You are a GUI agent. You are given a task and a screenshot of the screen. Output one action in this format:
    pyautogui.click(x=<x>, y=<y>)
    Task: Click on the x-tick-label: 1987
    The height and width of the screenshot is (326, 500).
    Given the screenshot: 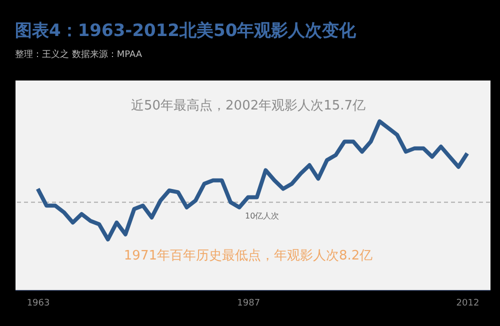 What is the action you would take?
    pyautogui.click(x=248, y=303)
    